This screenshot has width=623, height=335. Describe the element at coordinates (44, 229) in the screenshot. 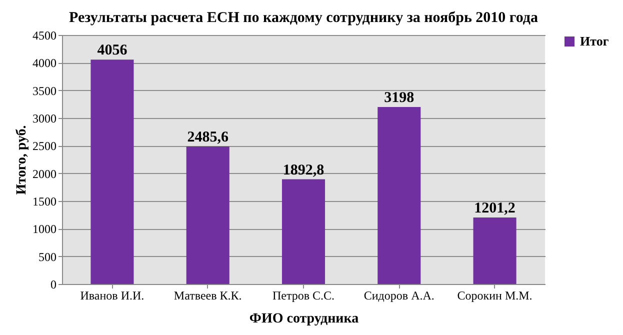

I see `y-tick-label: 1000` at that location.